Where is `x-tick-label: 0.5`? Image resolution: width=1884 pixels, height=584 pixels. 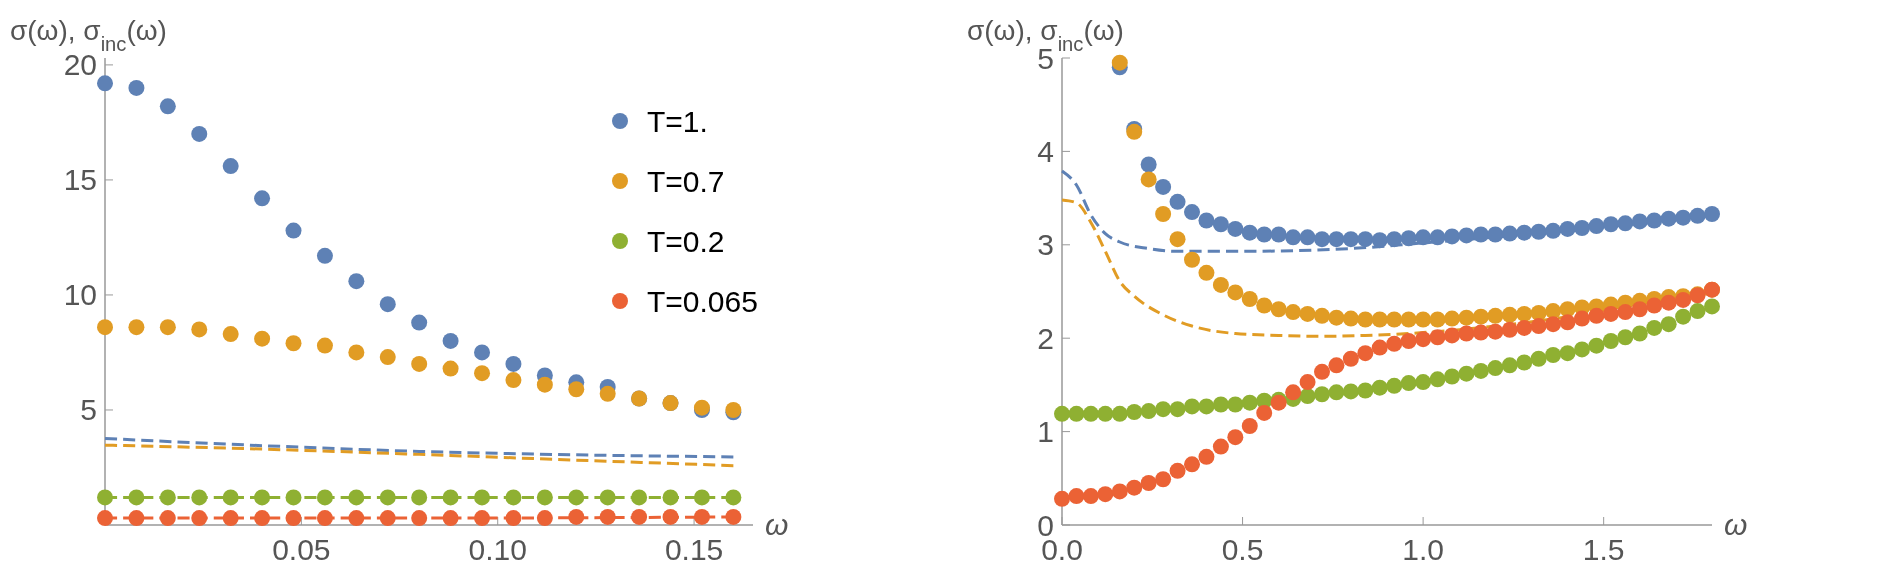 x-tick-label: 0.5 is located at coordinates (1242, 549).